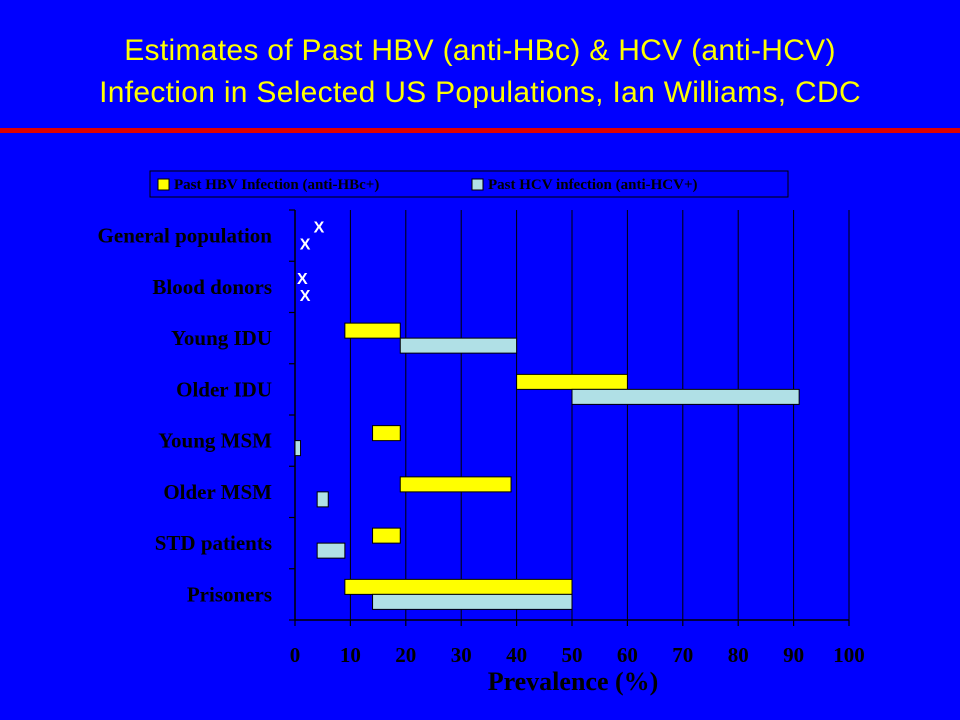 The image size is (960, 720). I want to click on x-tick-label: 20, so click(405, 655).